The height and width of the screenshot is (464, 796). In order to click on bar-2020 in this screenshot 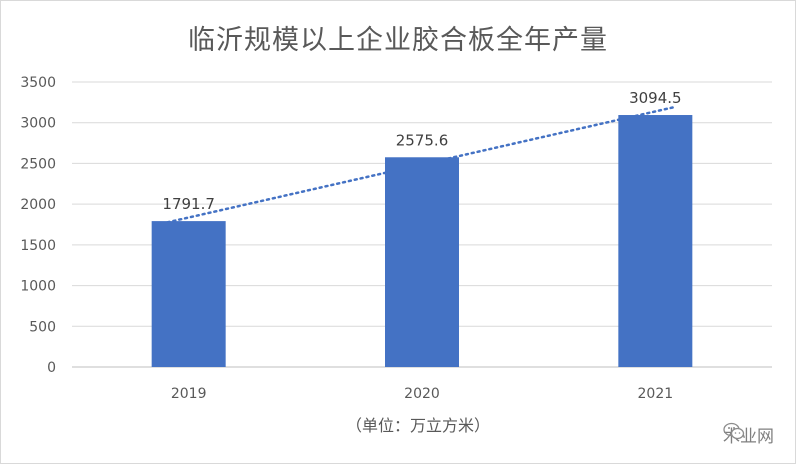, I will do `click(422, 262)`.